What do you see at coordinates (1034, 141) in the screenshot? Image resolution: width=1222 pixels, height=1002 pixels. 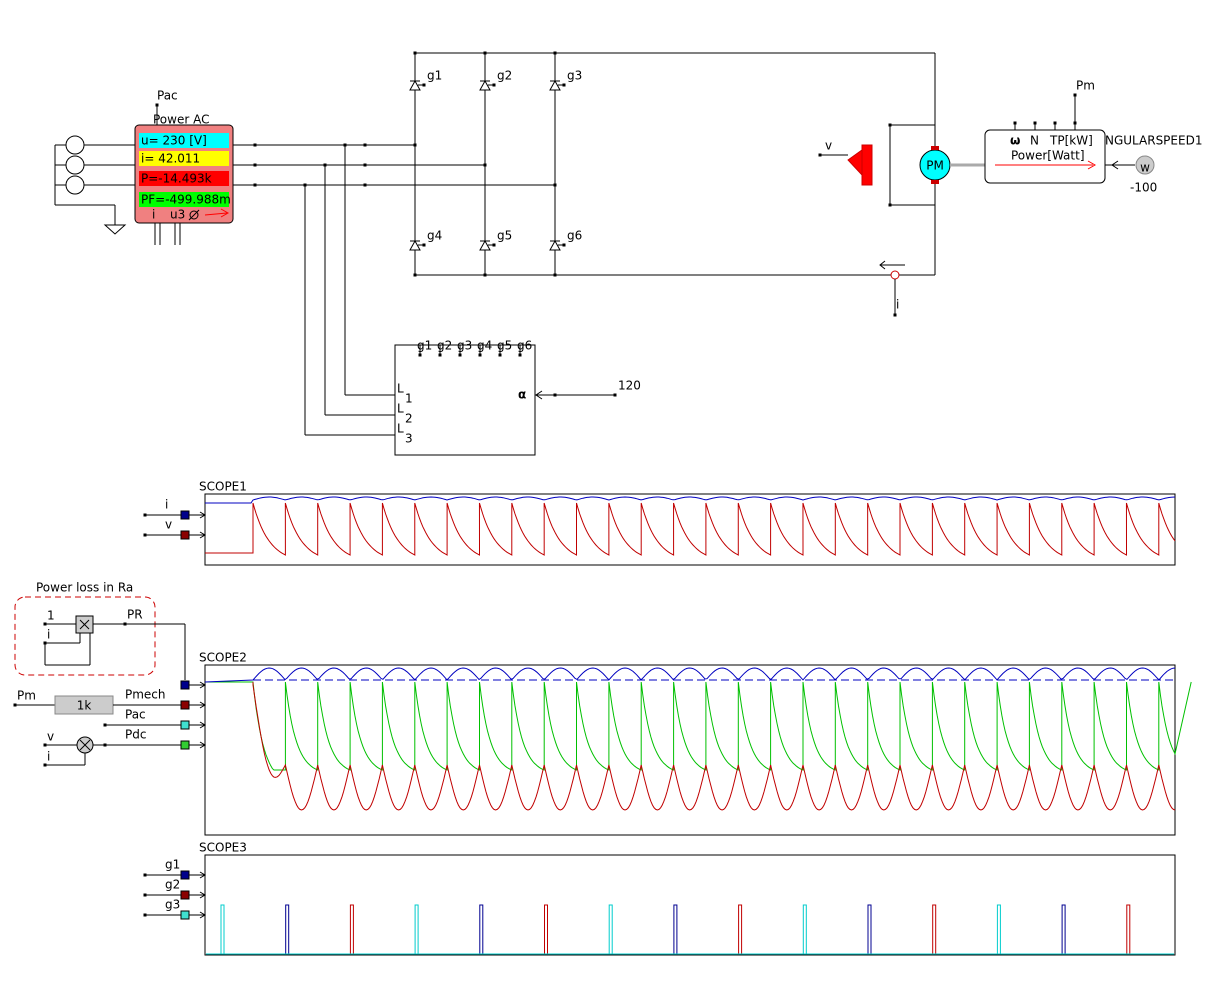 I see `label: N` at bounding box center [1034, 141].